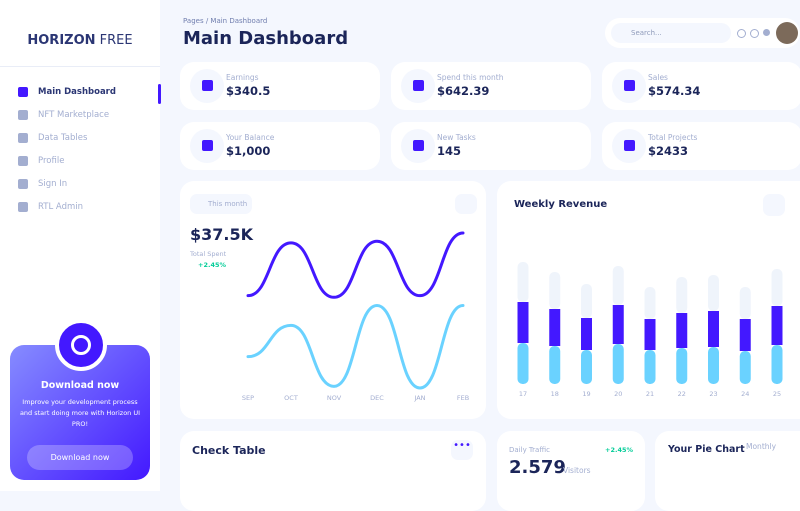 This screenshot has width=800, height=511. What do you see at coordinates (529, 450) in the screenshot?
I see `traffic-label: Daily Traffic` at bounding box center [529, 450].